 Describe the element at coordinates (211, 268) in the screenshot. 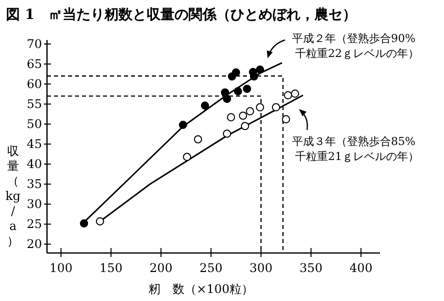

I see `x-tick-label: 250` at that location.